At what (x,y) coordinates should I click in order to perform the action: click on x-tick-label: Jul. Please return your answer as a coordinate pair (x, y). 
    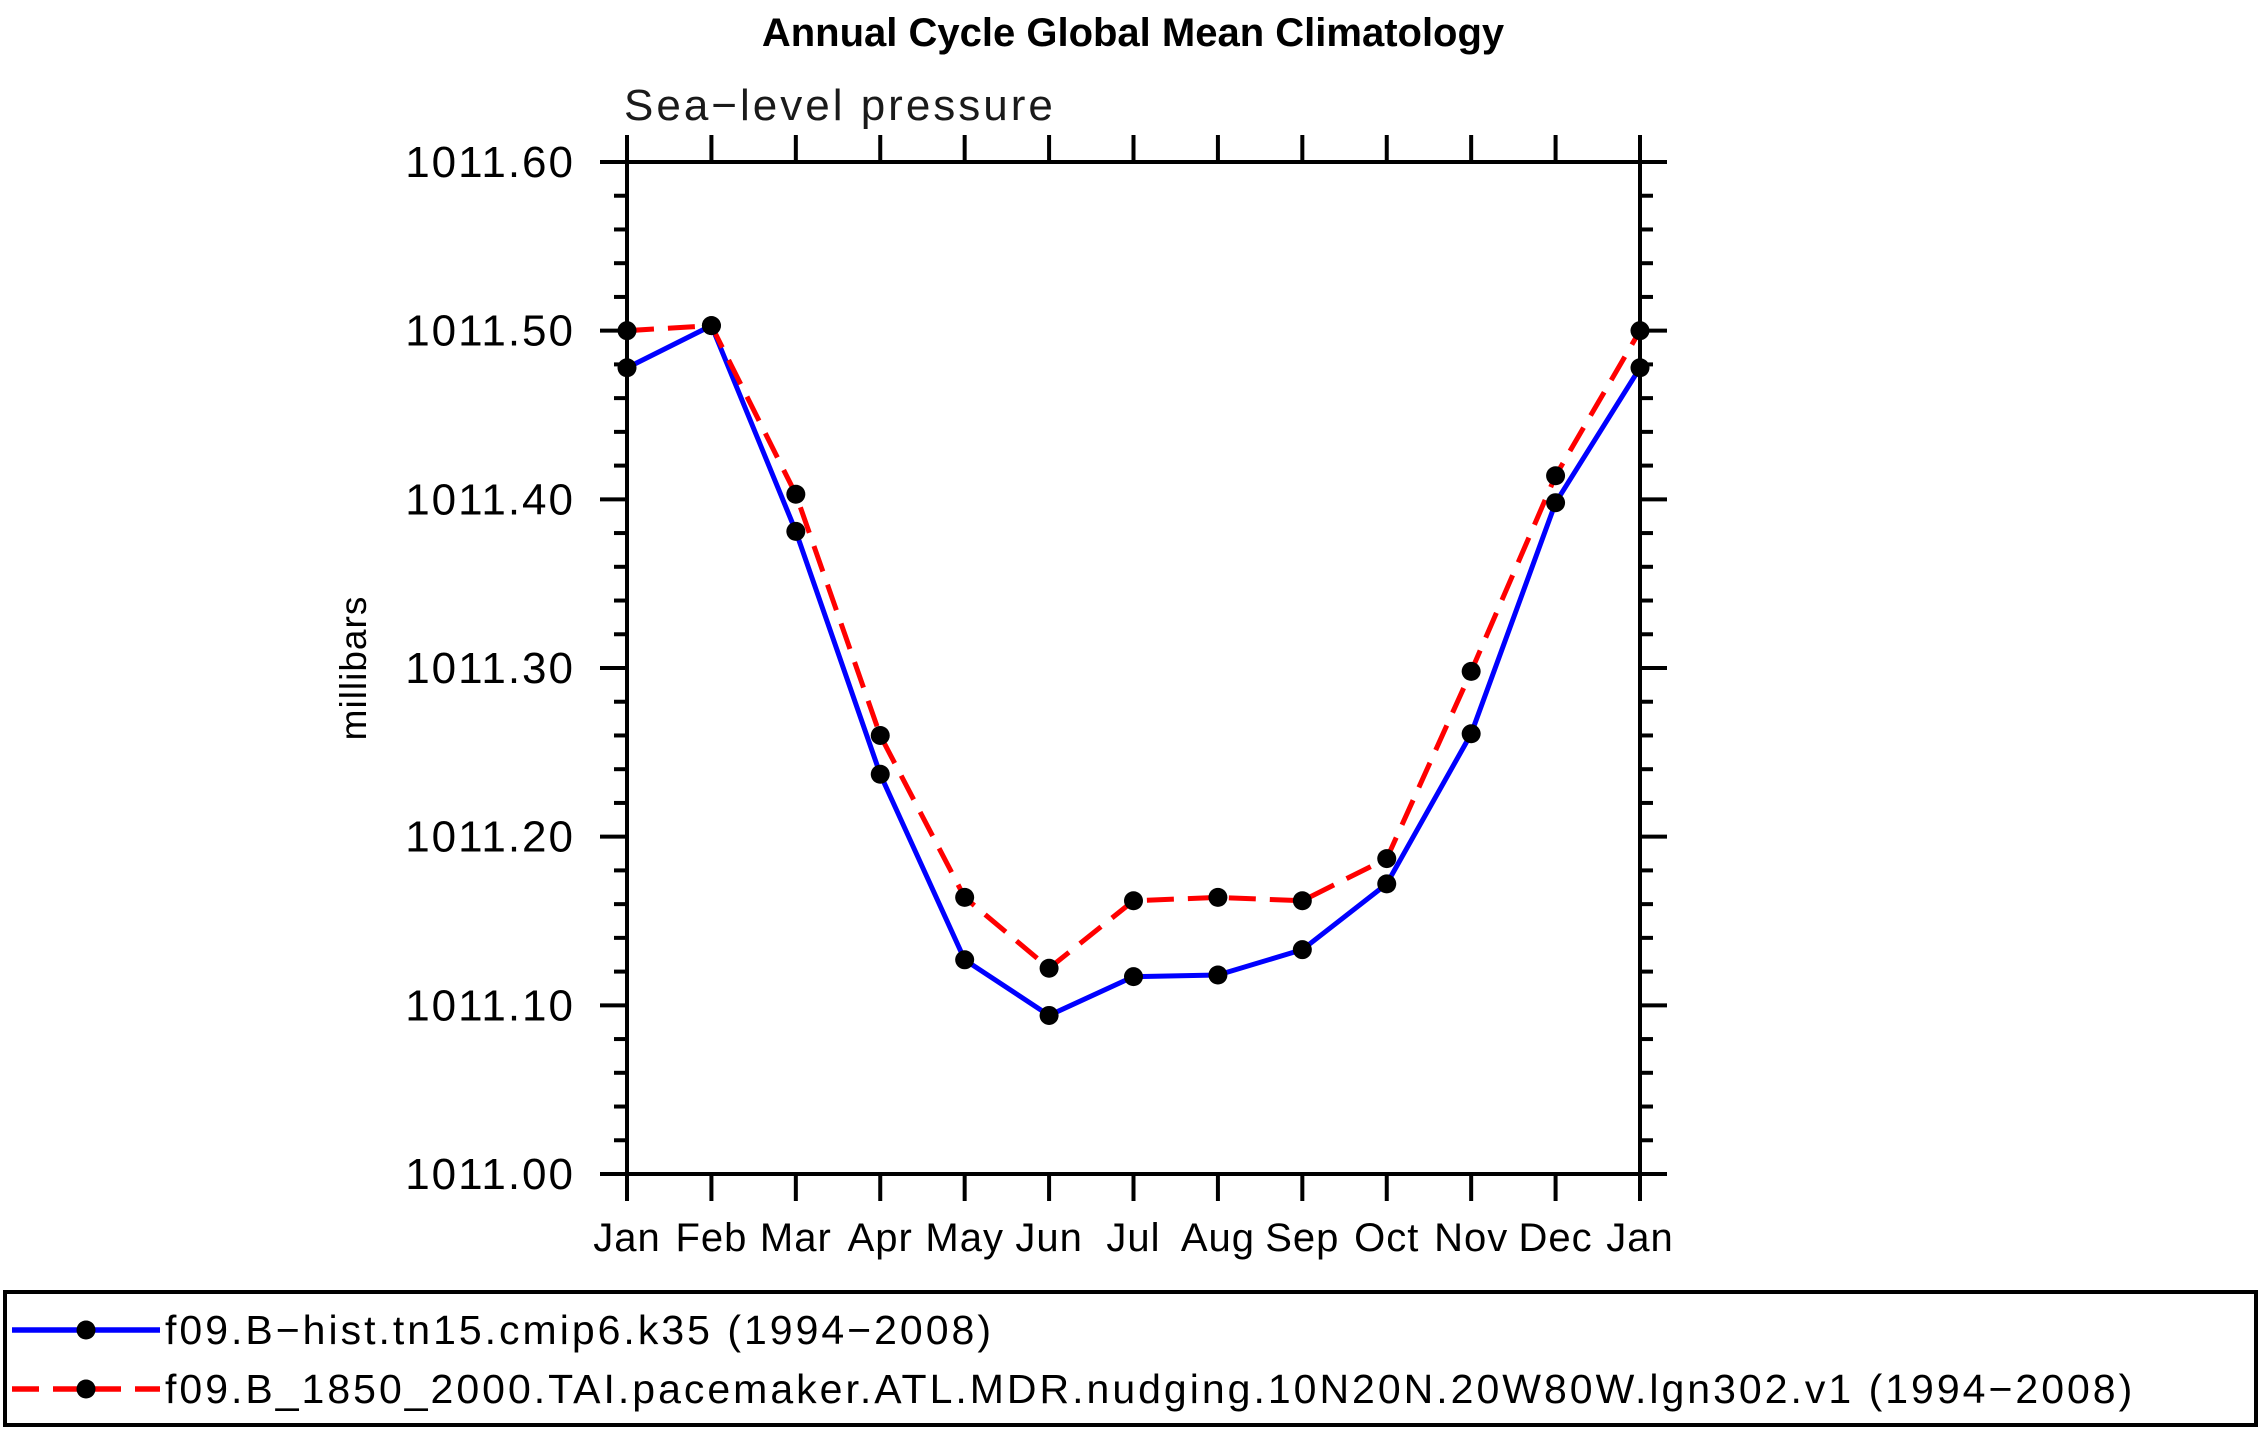
    Looking at the image, I should click on (1133, 1238).